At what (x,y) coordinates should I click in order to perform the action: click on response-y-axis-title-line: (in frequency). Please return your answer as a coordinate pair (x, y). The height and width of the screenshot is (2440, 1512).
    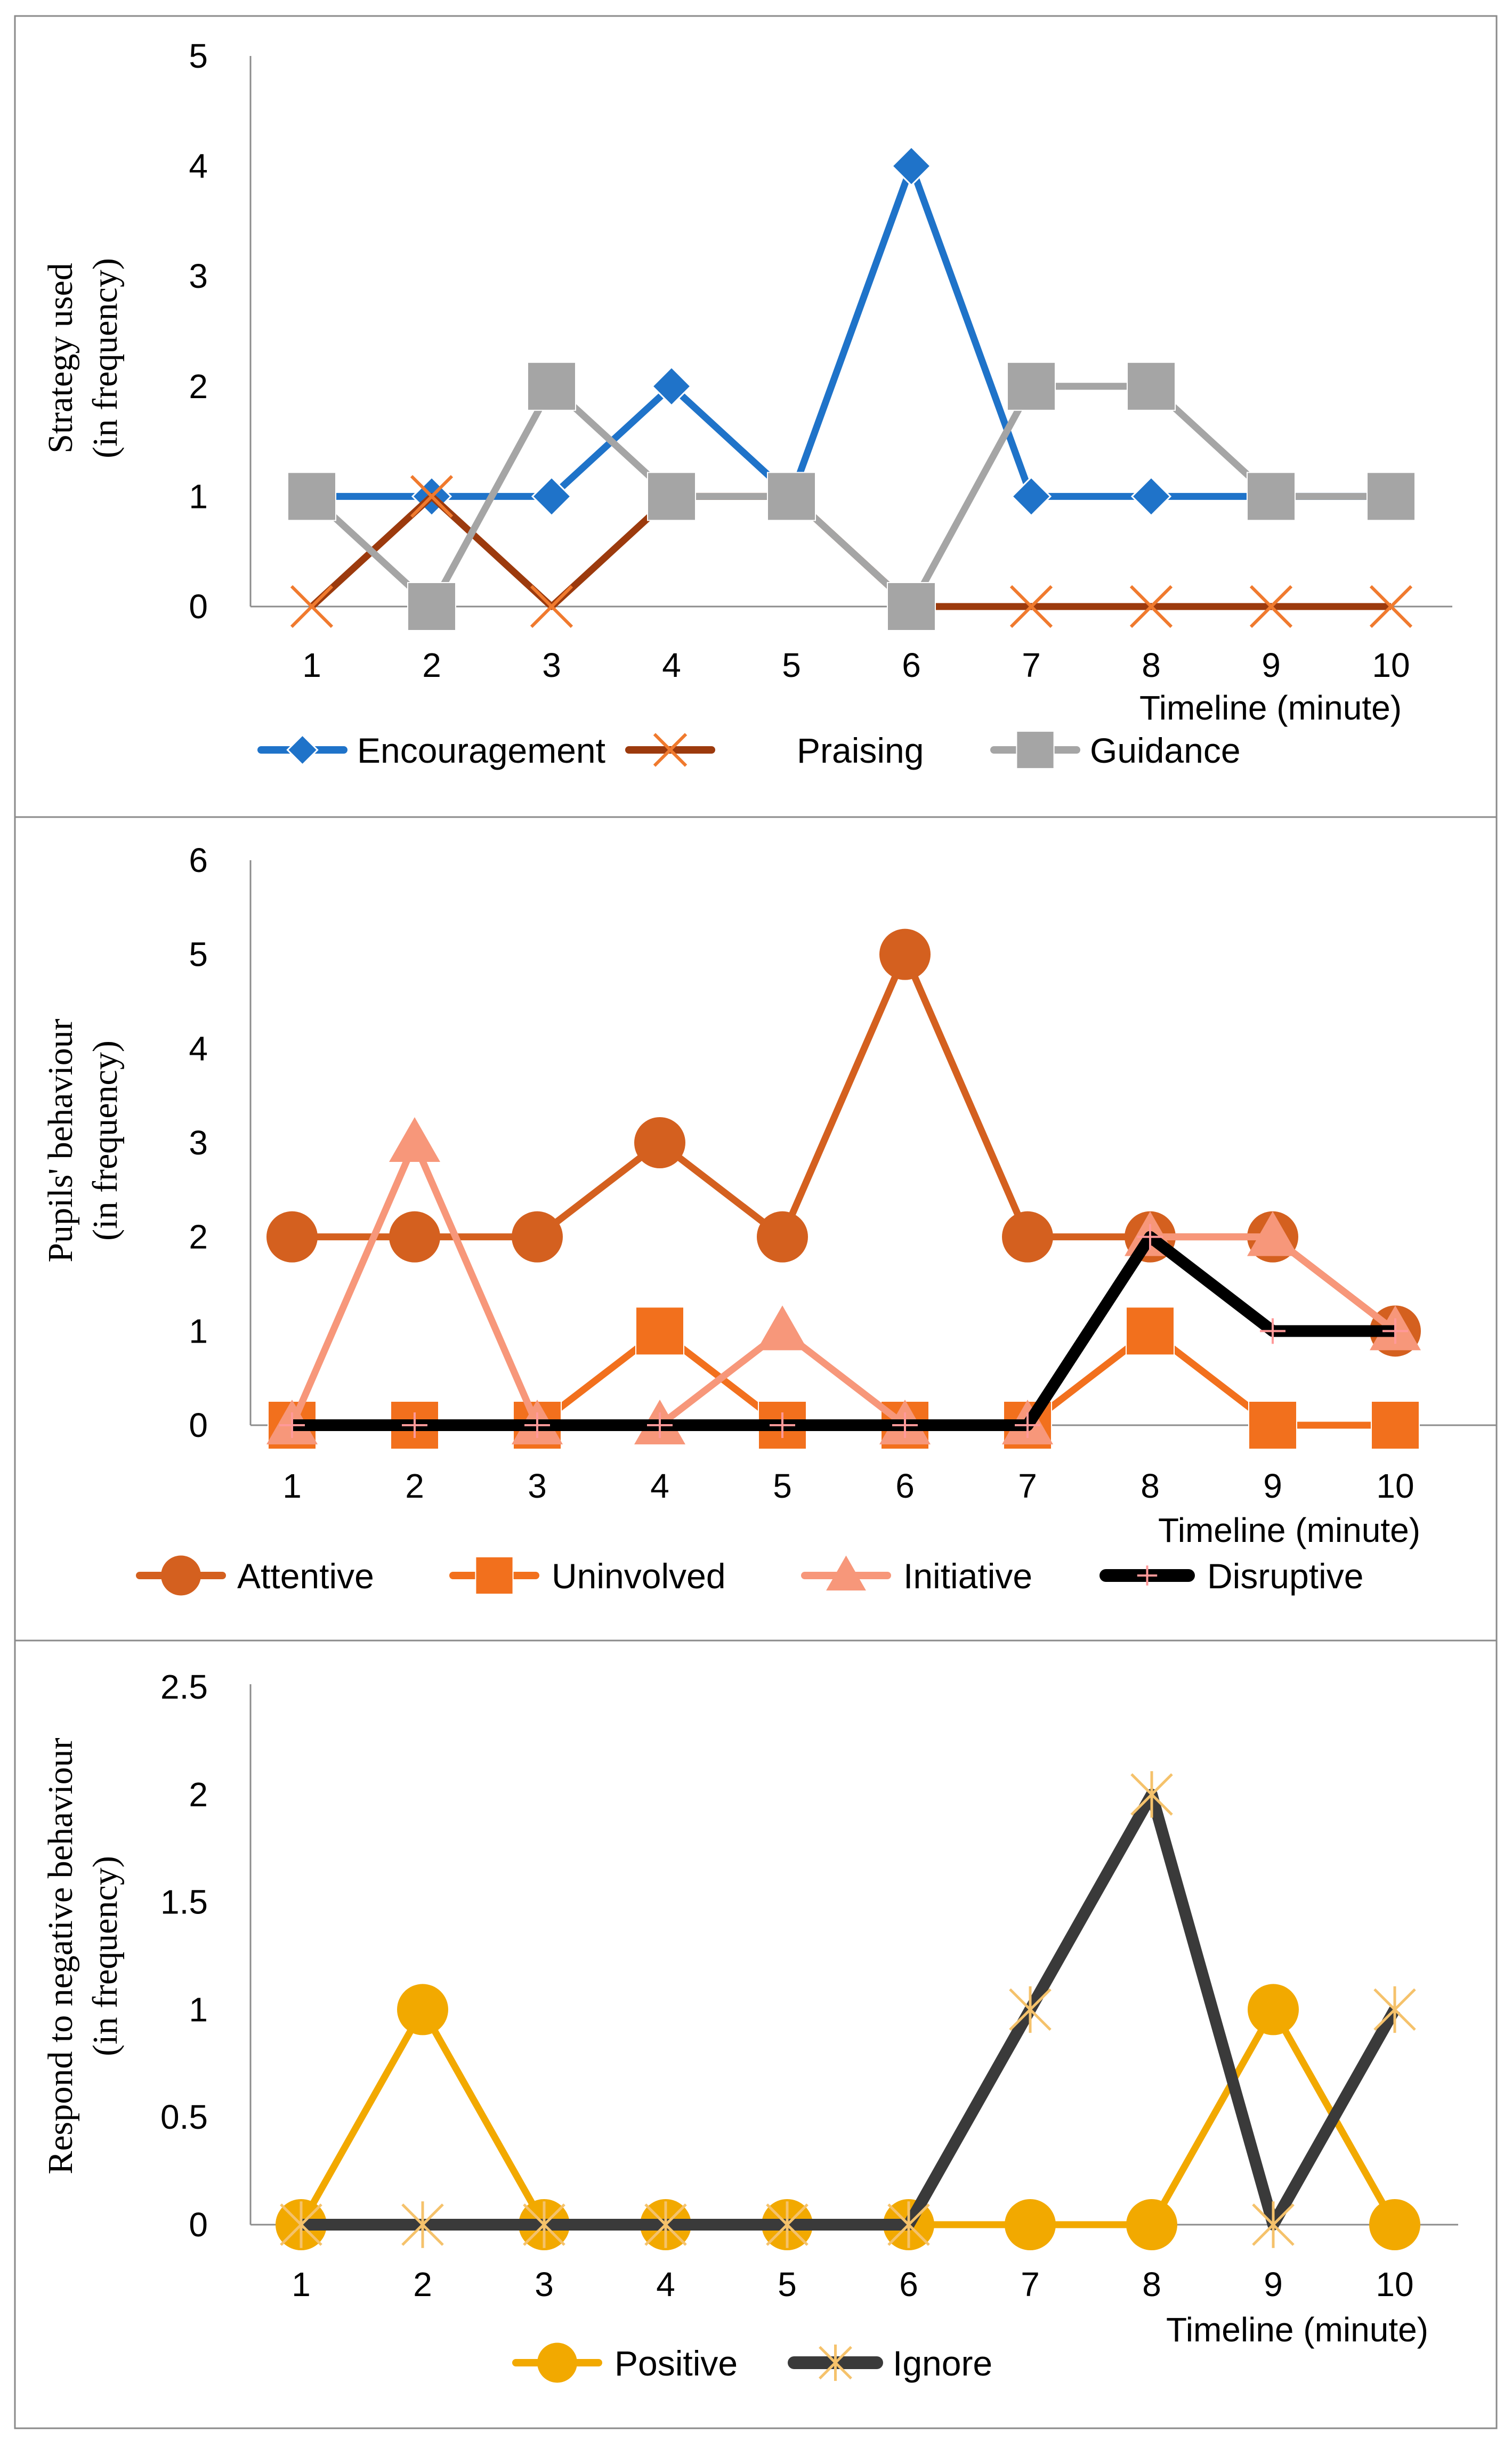
    Looking at the image, I should click on (106, 1956).